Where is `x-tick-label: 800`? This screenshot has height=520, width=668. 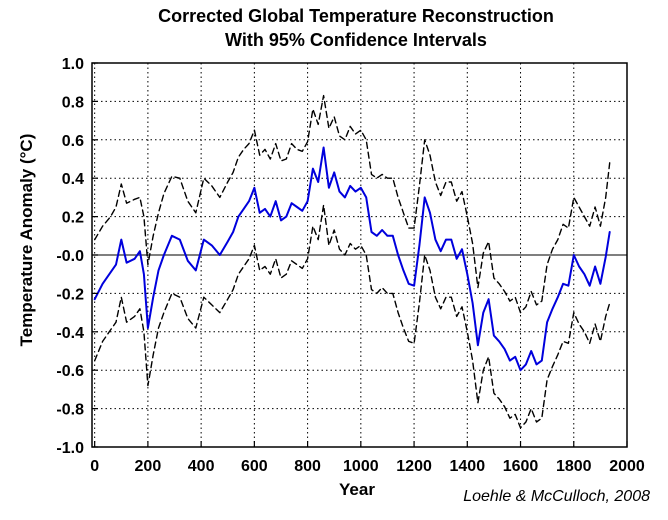
x-tick-label: 800 is located at coordinates (307, 466).